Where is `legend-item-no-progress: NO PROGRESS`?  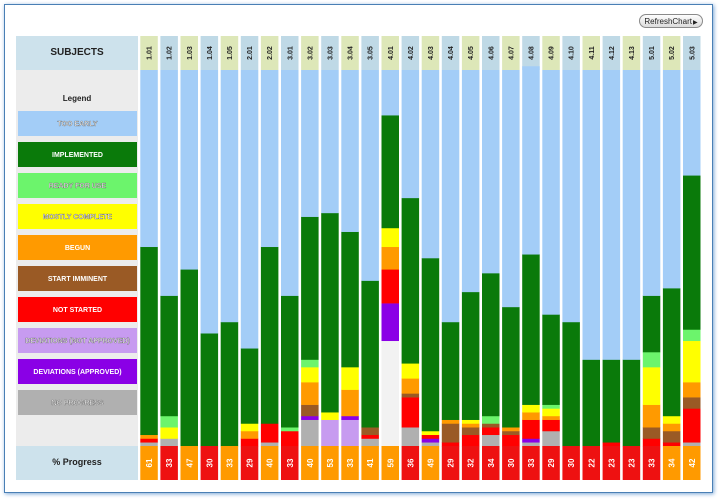
legend-item-no-progress: NO PROGRESS is located at coordinates (77, 402).